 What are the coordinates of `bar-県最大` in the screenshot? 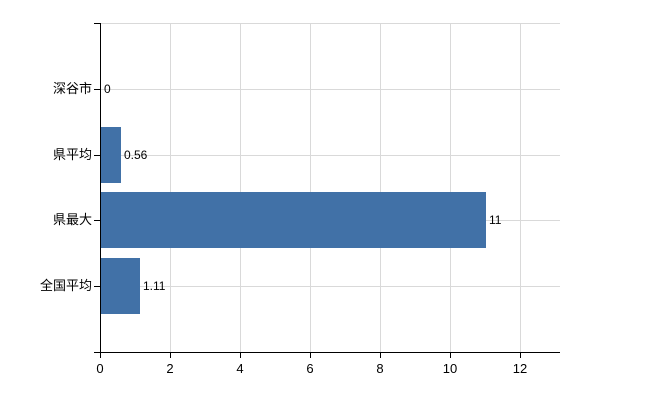 It's located at (293, 220).